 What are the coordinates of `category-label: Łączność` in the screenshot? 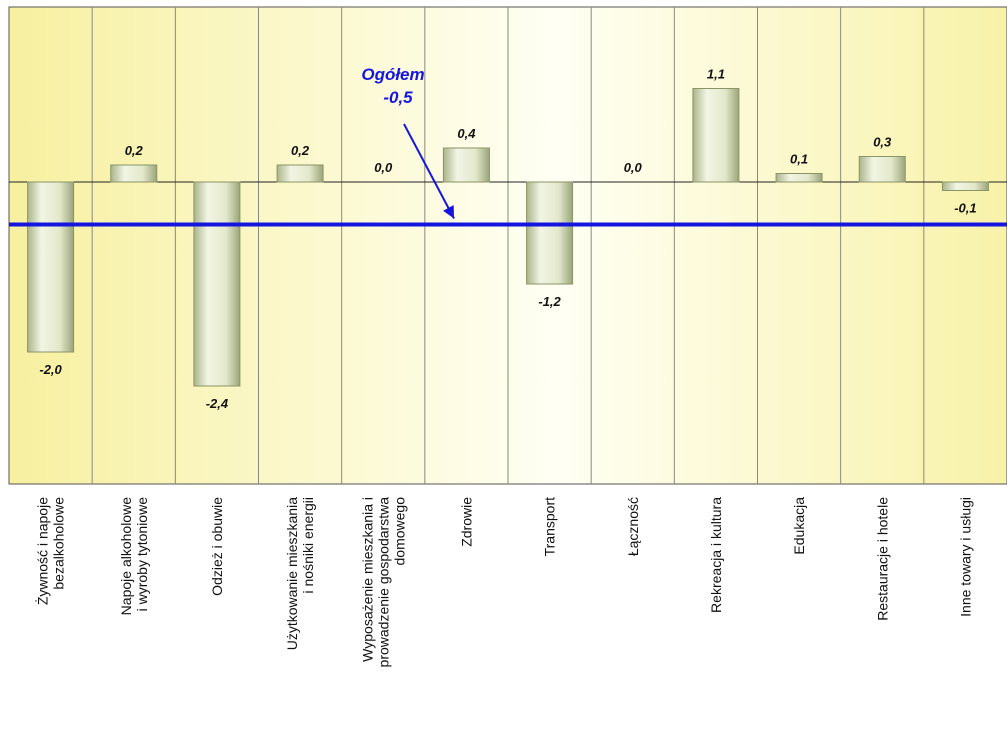 It's located at (633, 526).